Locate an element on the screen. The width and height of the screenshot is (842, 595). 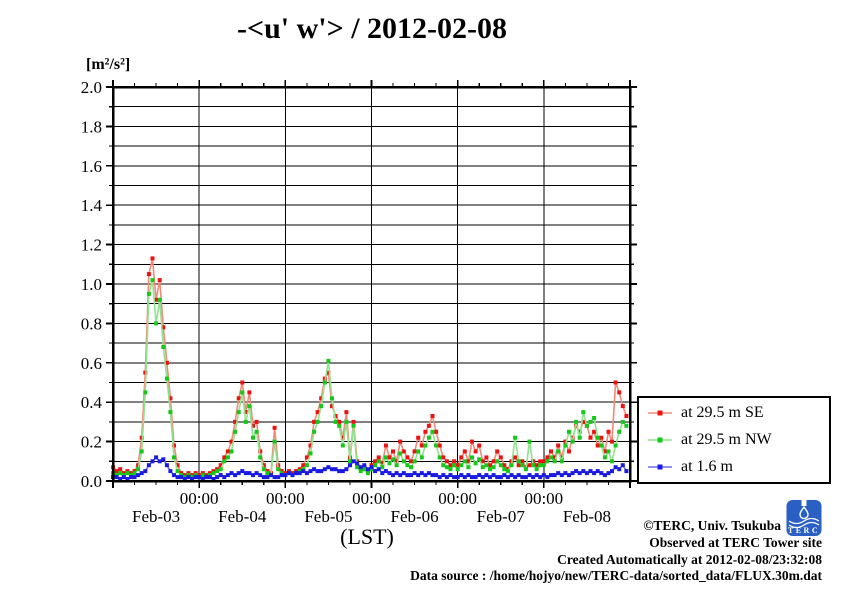
x-tick-labels: 00:00 00:00 00:00 00:00 00:00 is located at coordinates (371, 498).